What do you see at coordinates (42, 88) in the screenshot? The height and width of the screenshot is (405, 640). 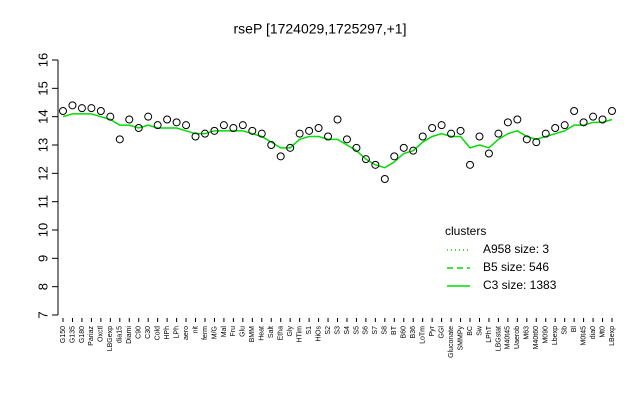 I see `y-tick-label: 15` at bounding box center [42, 88].